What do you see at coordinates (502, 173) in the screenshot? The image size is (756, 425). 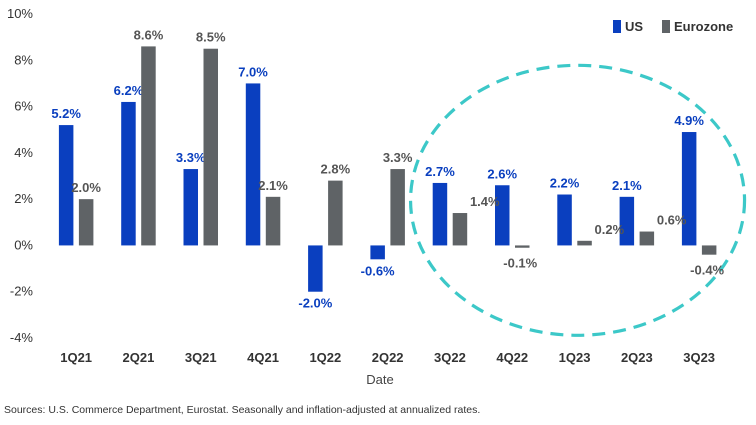 I see `us-value-label: 2.6%` at bounding box center [502, 173].